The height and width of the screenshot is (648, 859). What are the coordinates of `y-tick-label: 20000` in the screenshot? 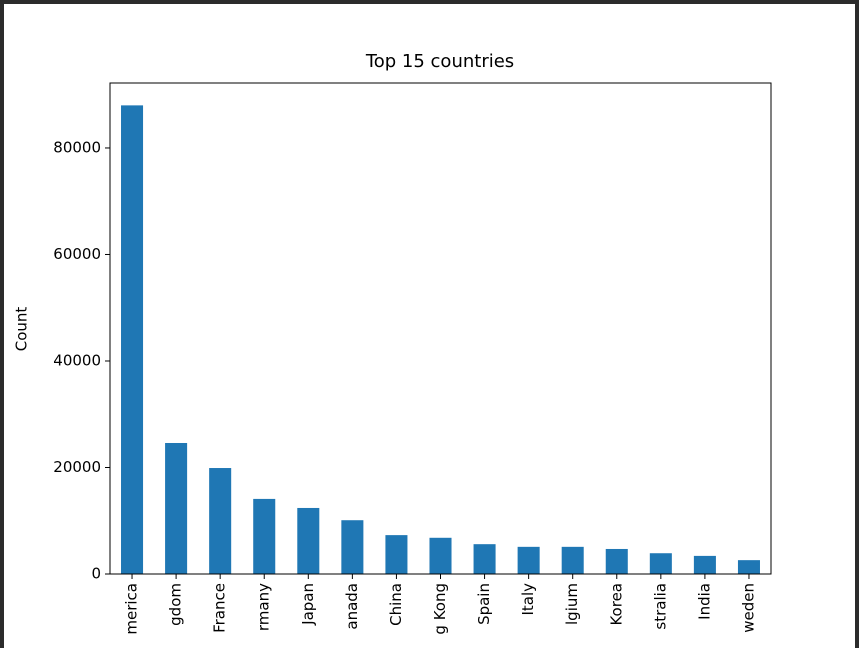 It's located at (77, 467).